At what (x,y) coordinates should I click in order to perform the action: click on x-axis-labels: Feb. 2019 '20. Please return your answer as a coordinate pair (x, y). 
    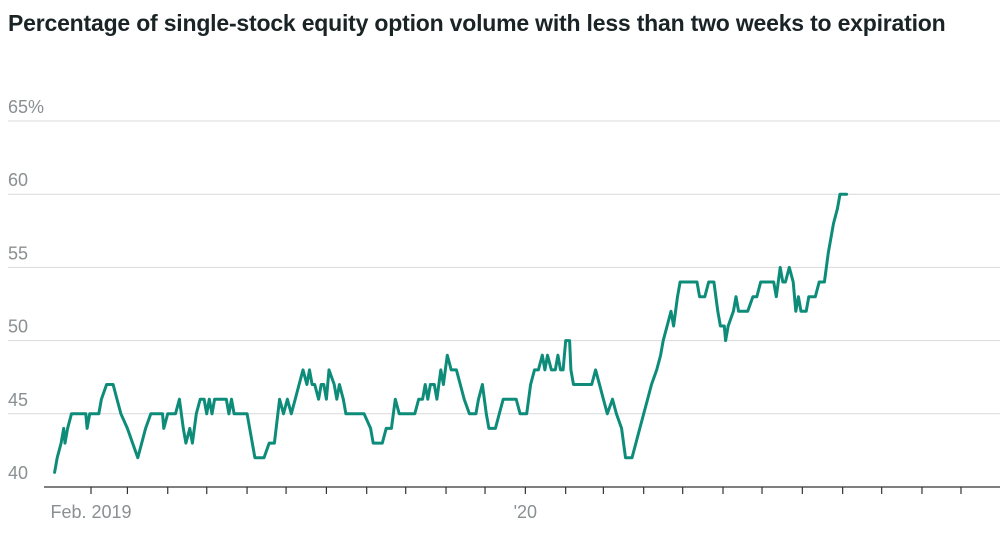
    Looking at the image, I should click on (293, 512).